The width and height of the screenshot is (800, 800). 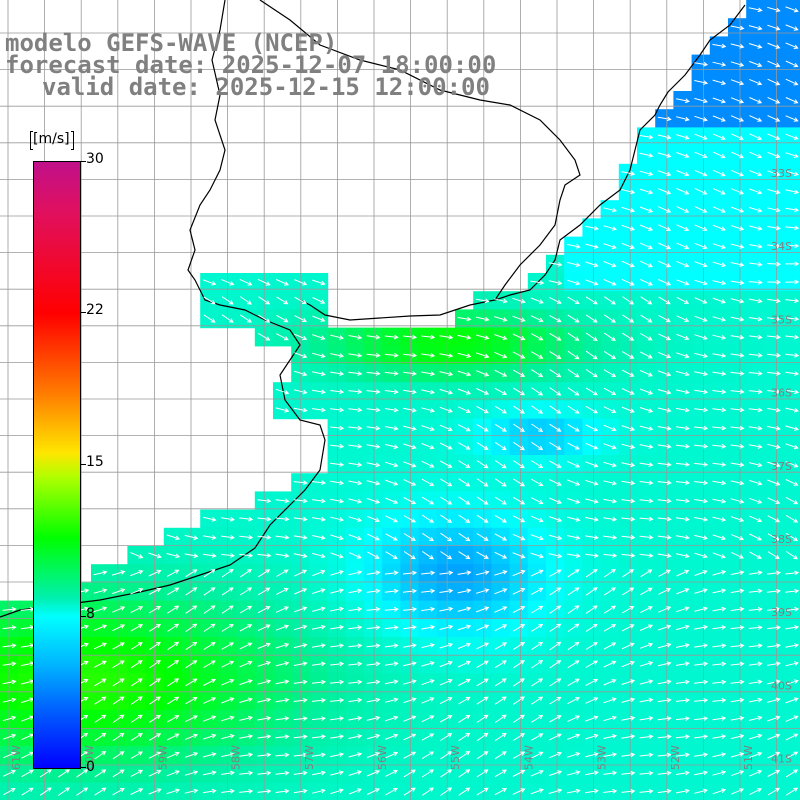 I want to click on colorbar-tick, so click(x=83, y=312).